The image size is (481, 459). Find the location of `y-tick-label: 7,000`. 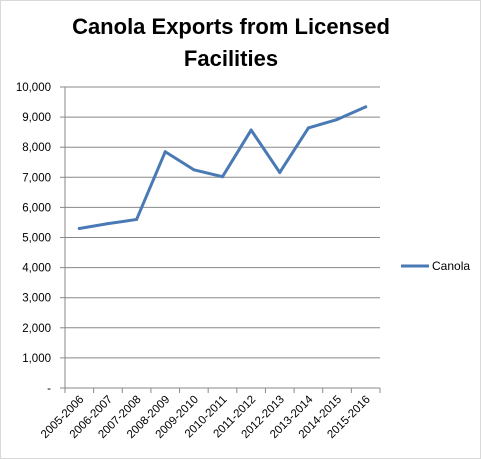

y-tick-label: 7,000 is located at coordinates (36, 178).